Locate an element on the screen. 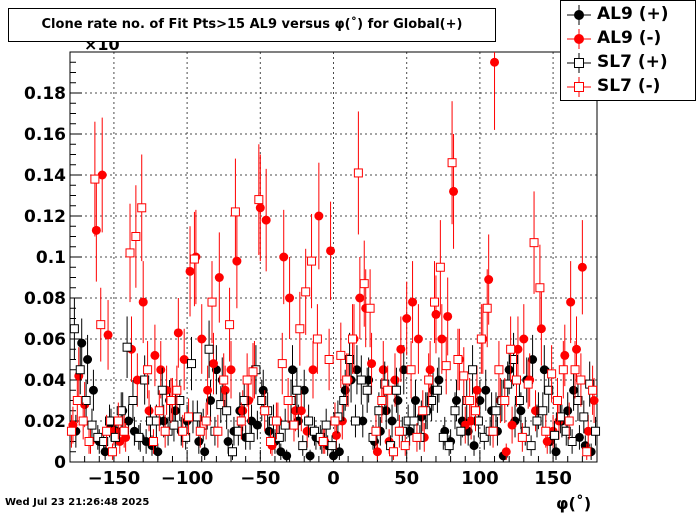 This screenshot has width=700, height=514. x-tick-label: 0 is located at coordinates (333, 478).